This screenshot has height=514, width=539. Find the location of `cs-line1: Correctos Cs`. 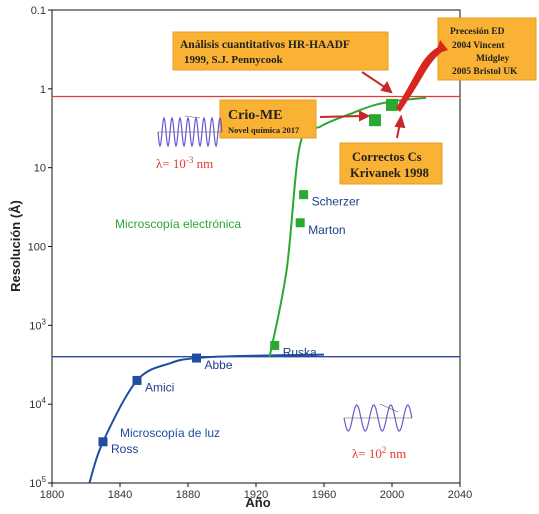

cs-line1: Correctos Cs is located at coordinates (387, 157).